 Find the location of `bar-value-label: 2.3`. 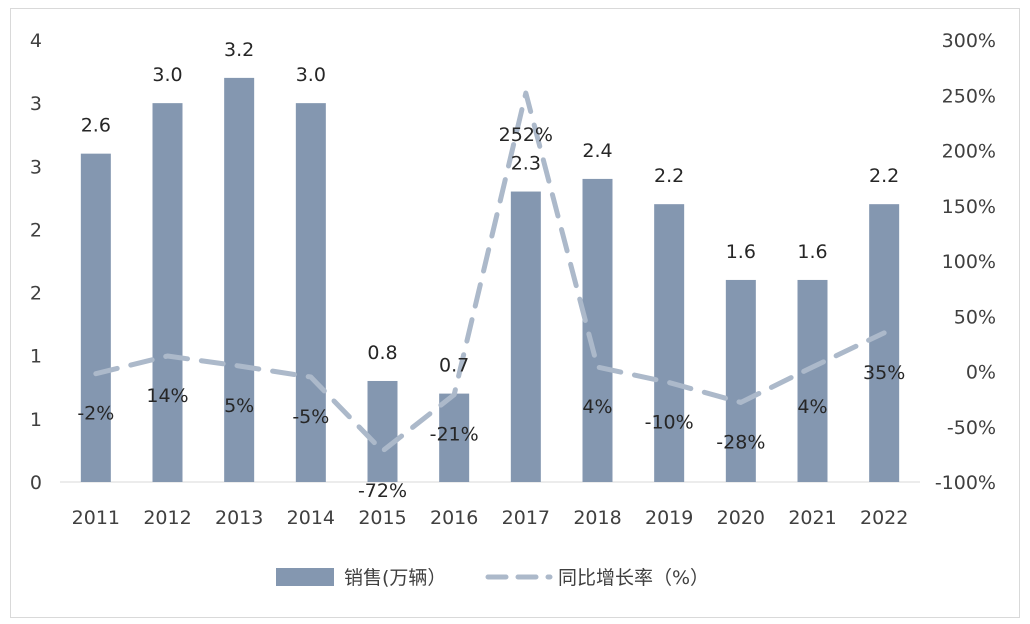

bar-value-label: 2.3 is located at coordinates (526, 164).